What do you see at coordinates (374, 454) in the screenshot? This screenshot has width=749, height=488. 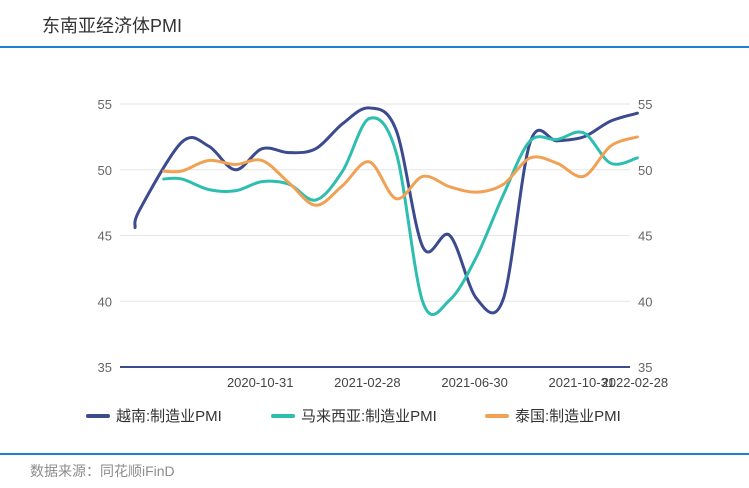 I see `footer-divider` at bounding box center [374, 454].